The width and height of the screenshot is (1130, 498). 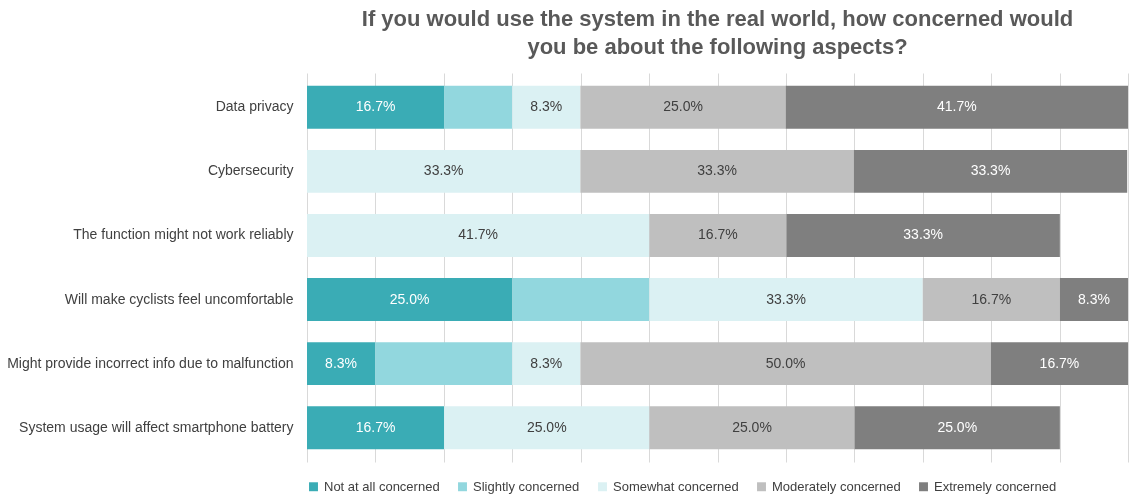 What do you see at coordinates (156, 426) in the screenshot?
I see `y-tick-label: System usage will affect smartphone battery` at bounding box center [156, 426].